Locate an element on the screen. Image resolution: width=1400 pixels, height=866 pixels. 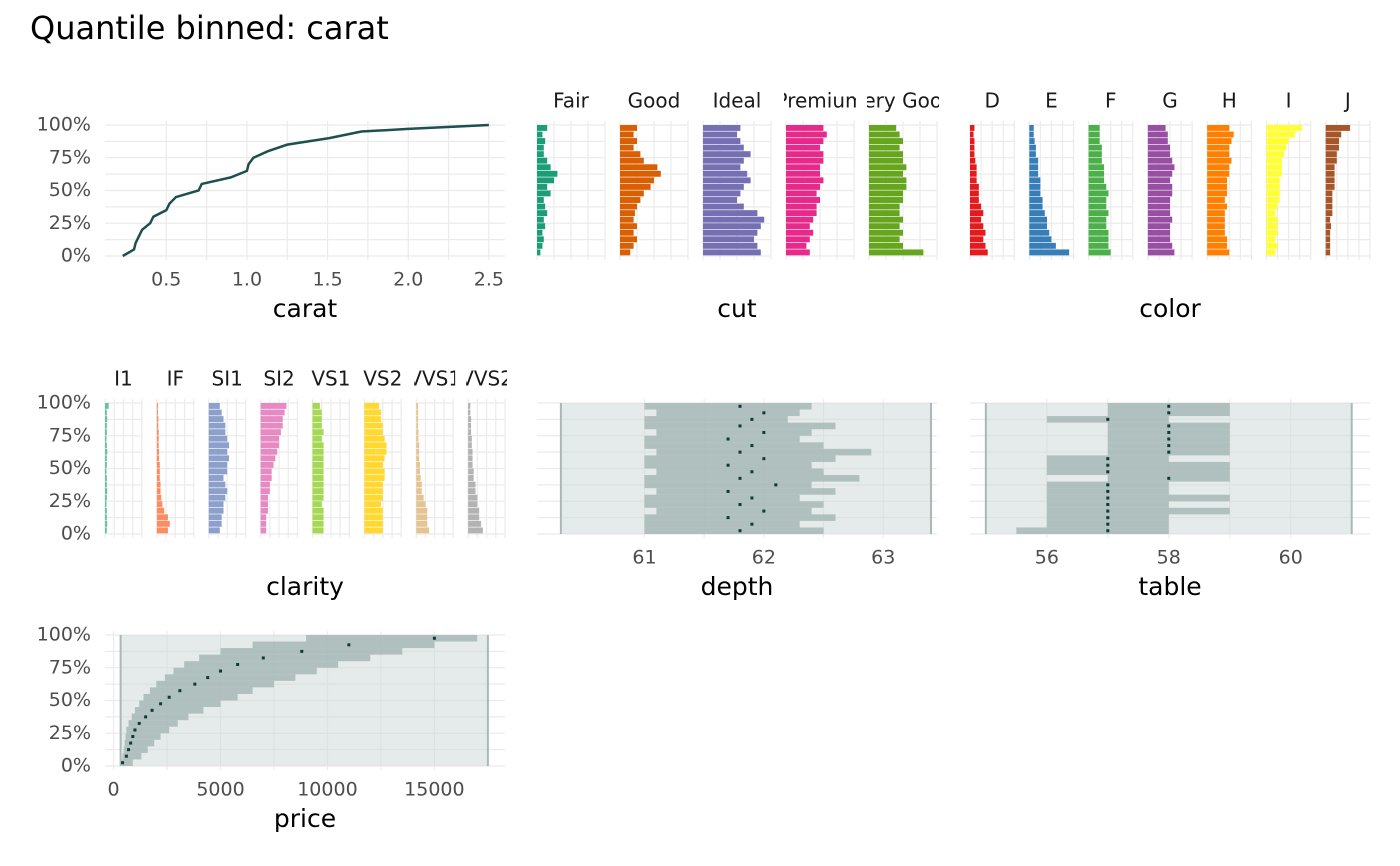
x-tick-label: 2.5 is located at coordinates (489, 280).